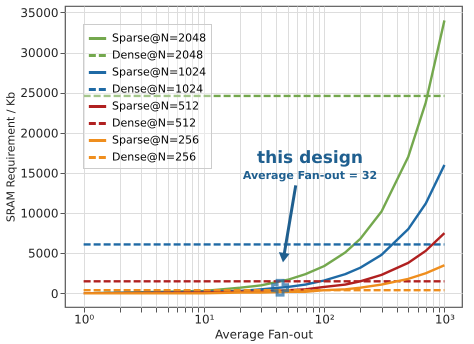 Image resolution: width=474 pixels, height=344 pixels. What do you see at coordinates (159, 72) in the screenshot?
I see `legend-label: Sparse@N=1024` at bounding box center [159, 72].